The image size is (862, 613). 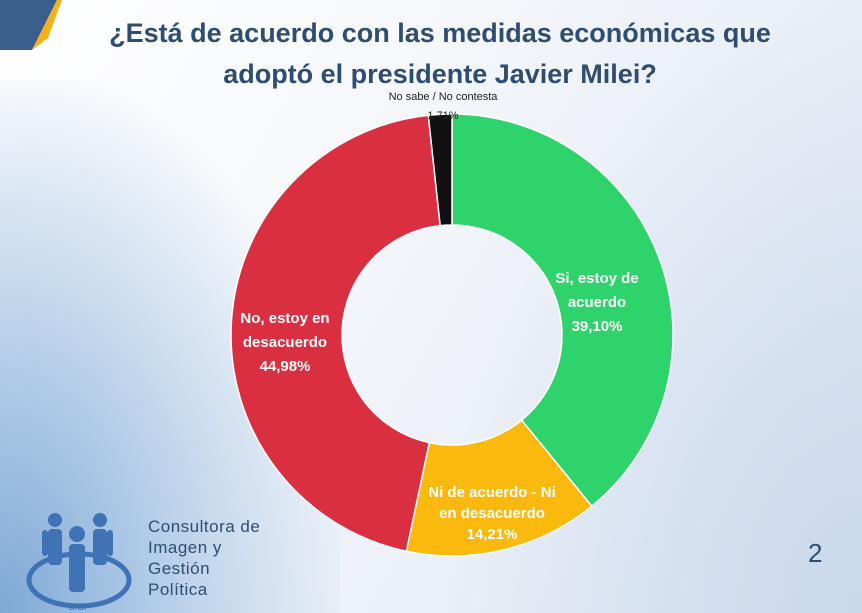 What do you see at coordinates (228, 558) in the screenshot?
I see `brand-name: Consultora de Imagen y Gestión Política` at bounding box center [228, 558].